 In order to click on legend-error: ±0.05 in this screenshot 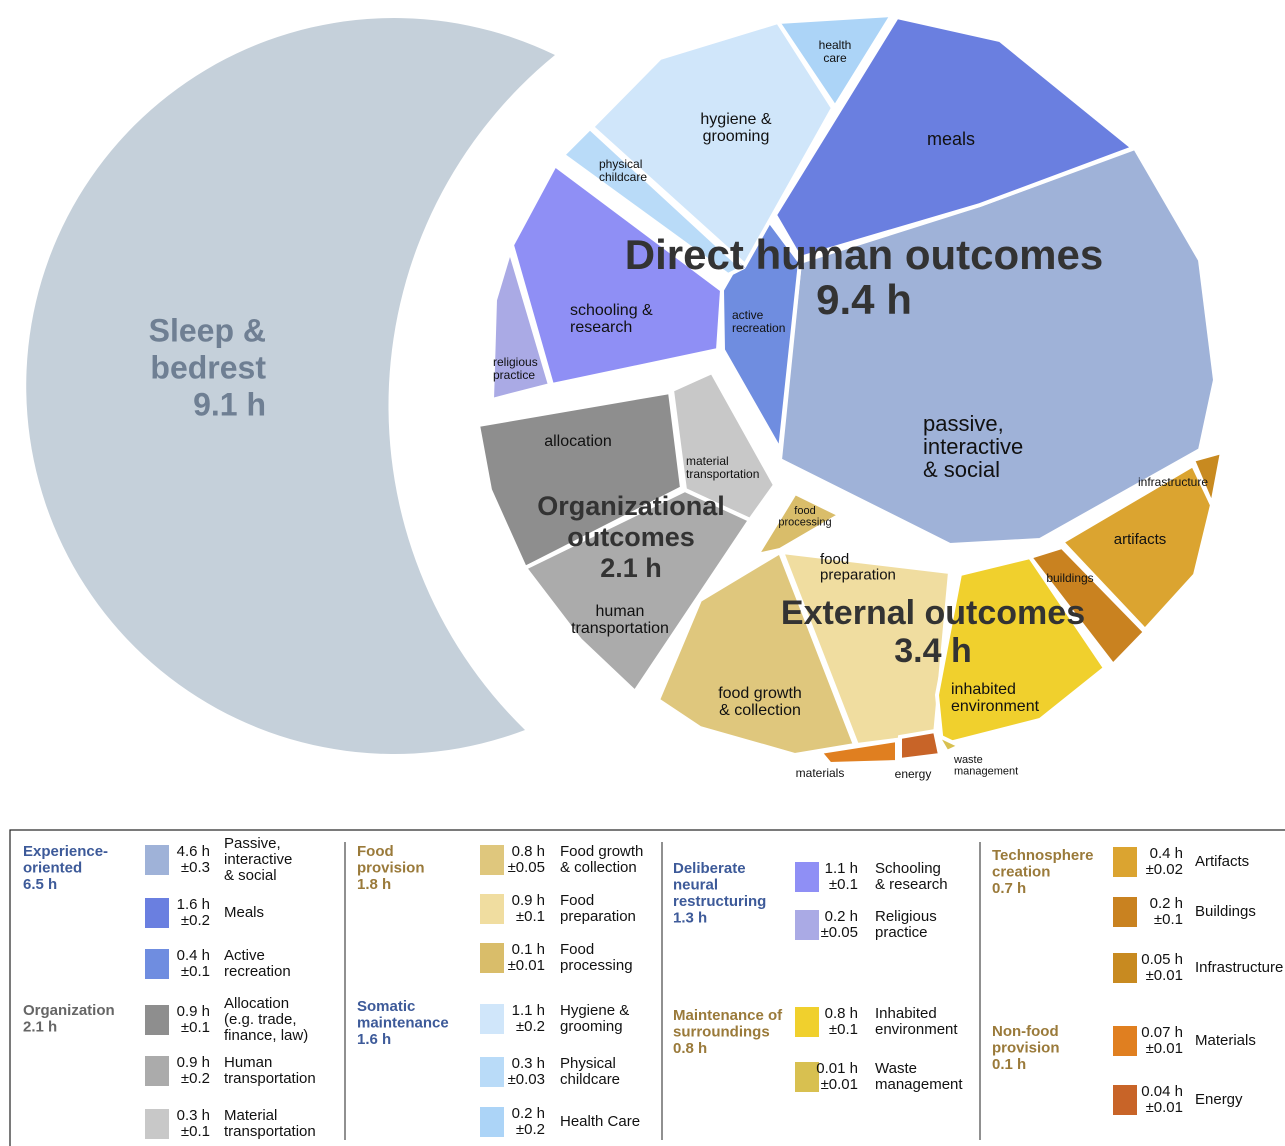, I will do `click(526, 867)`.